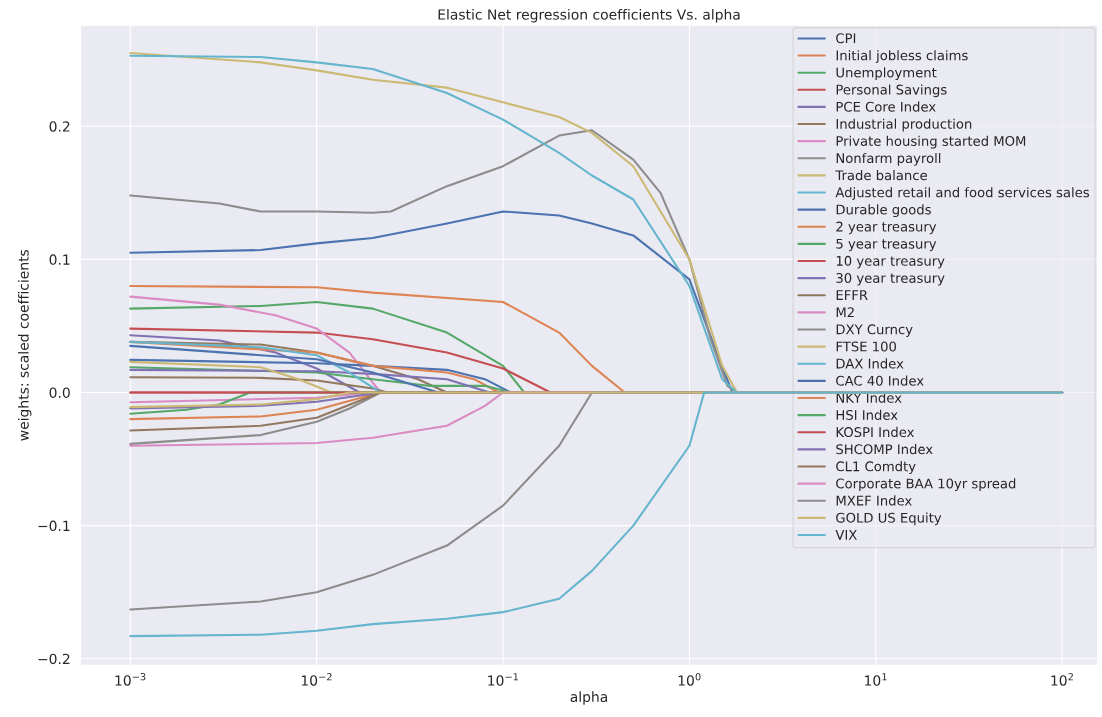 This screenshot has height=717, width=1102. What do you see at coordinates (846, 535) in the screenshot?
I see `legend-label: VIX` at bounding box center [846, 535].